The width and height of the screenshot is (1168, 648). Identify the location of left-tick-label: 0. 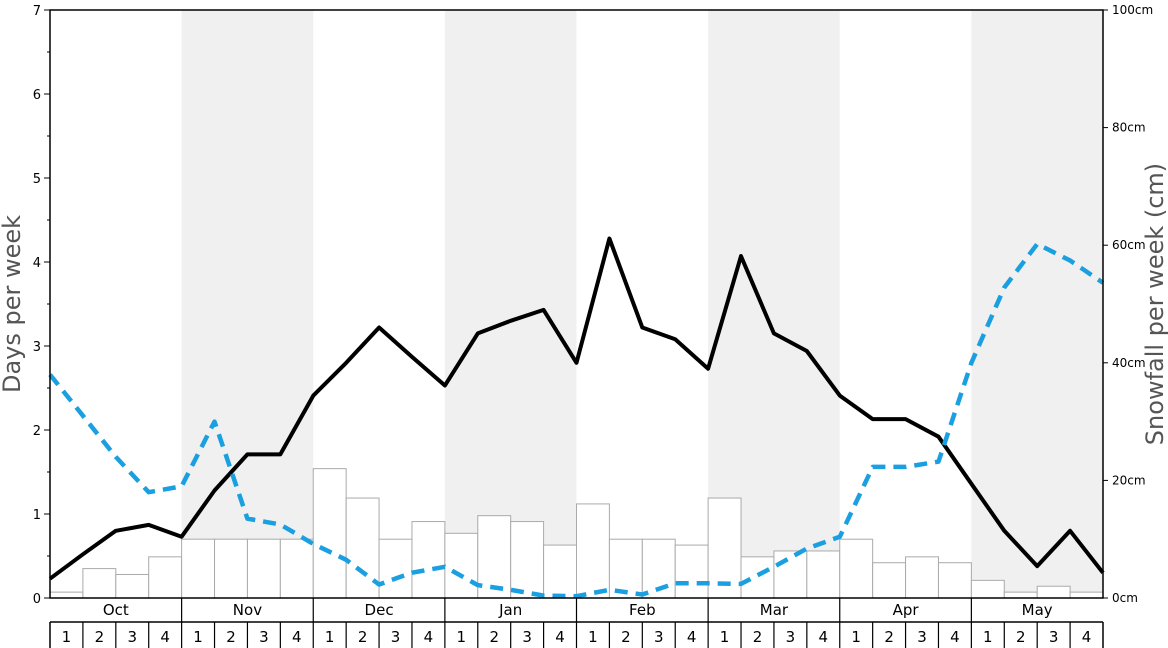
(37, 599).